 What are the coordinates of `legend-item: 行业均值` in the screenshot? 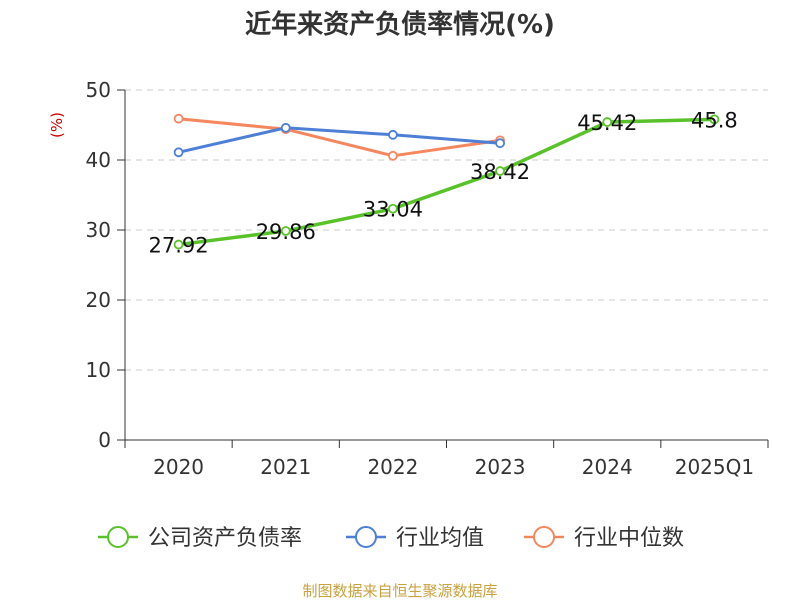 It's located at (415, 538).